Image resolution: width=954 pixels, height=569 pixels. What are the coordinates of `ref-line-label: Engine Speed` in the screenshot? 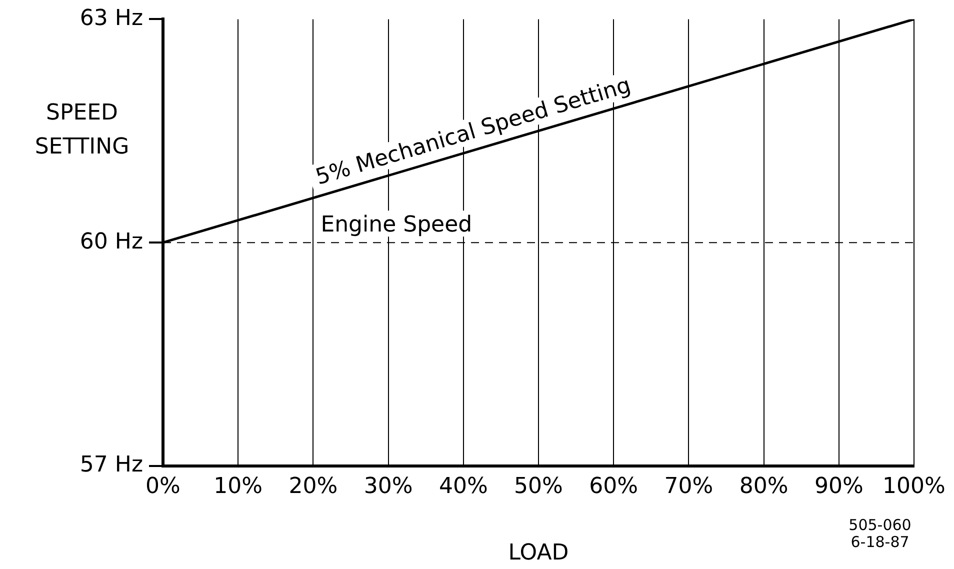 It's located at (396, 225).